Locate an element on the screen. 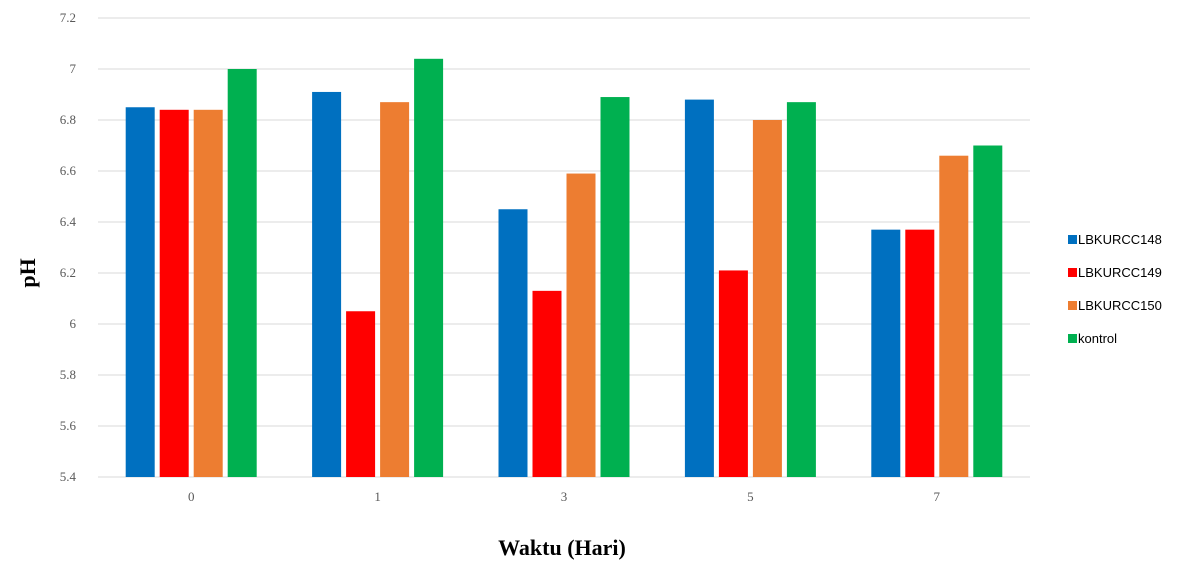 This screenshot has width=1189, height=565. y-tick-label: 6 is located at coordinates (73, 323).